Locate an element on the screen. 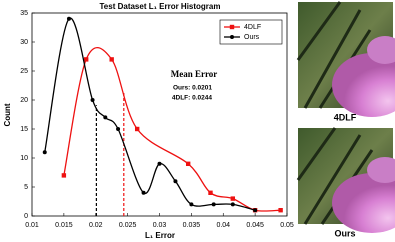 This screenshot has width=395, height=242. annotation: 4DLF: 0.0244 is located at coordinates (192, 98).